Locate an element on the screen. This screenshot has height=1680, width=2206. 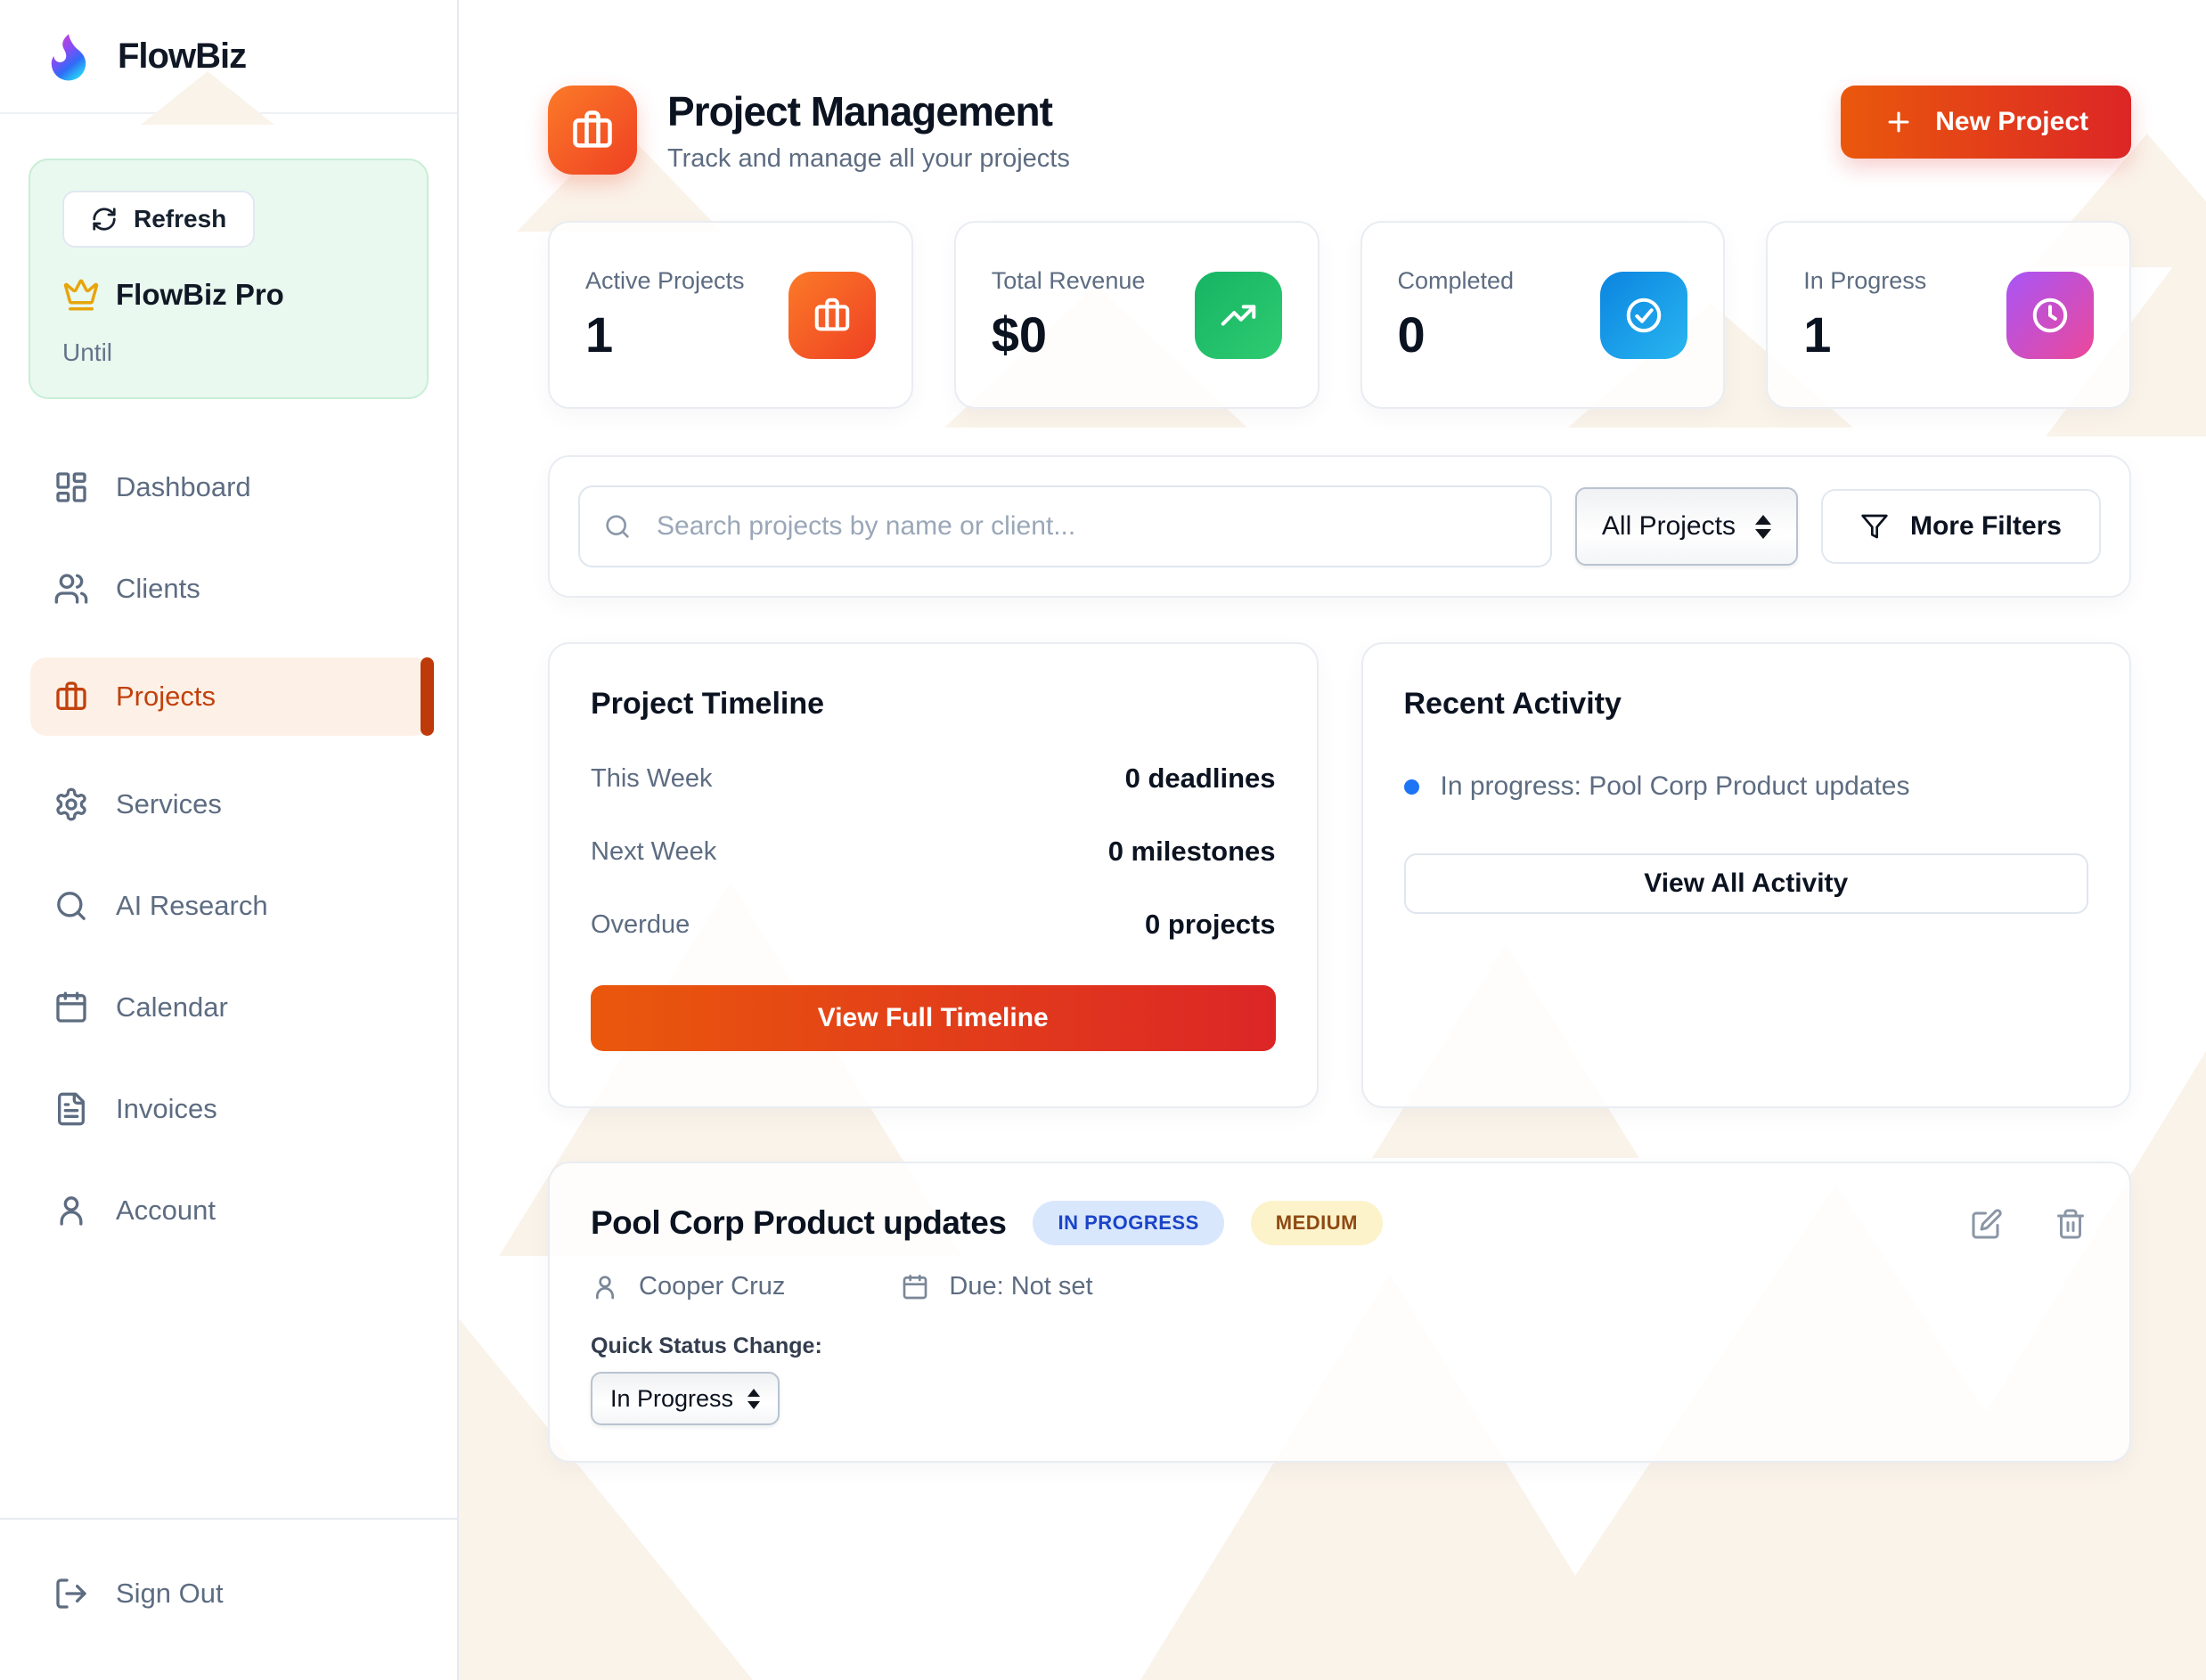
project-owner-name: Cooper Cruz is located at coordinates (713, 1286).